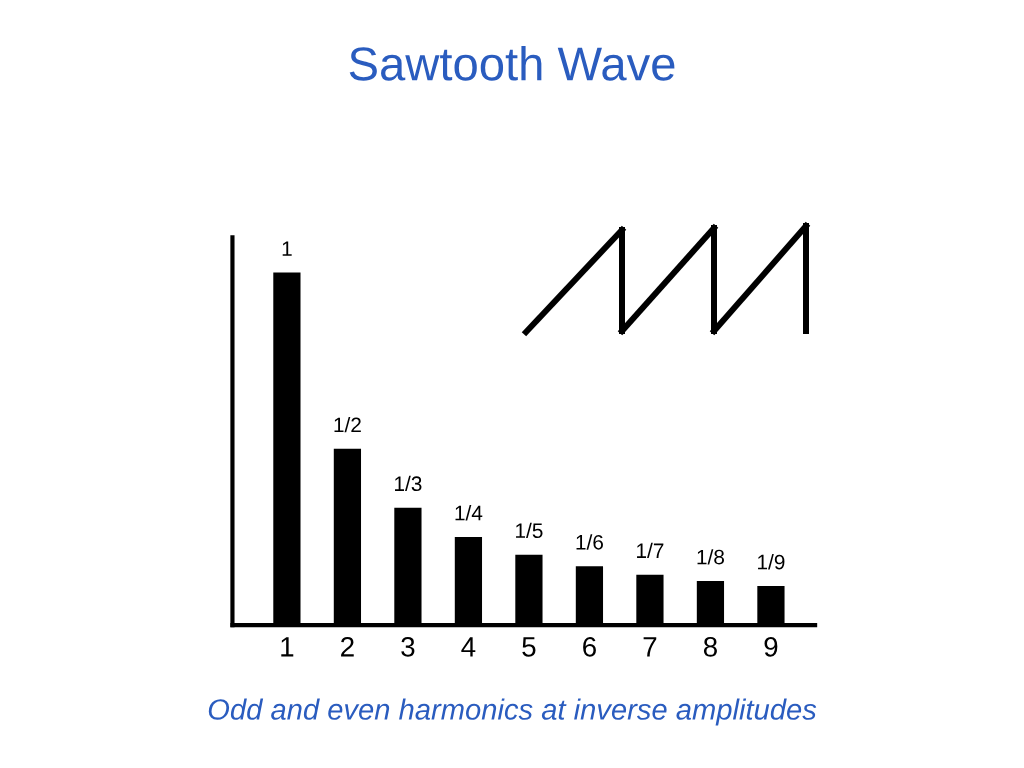 The height and width of the screenshot is (768, 1024). I want to click on x-tick-label: 7, so click(650, 647).